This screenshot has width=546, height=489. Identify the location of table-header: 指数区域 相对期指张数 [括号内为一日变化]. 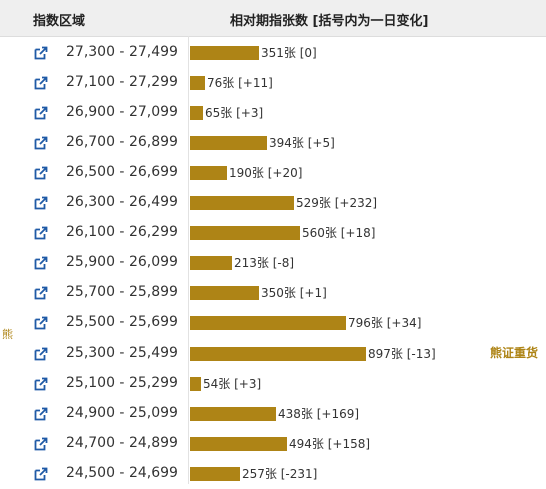
(273, 18).